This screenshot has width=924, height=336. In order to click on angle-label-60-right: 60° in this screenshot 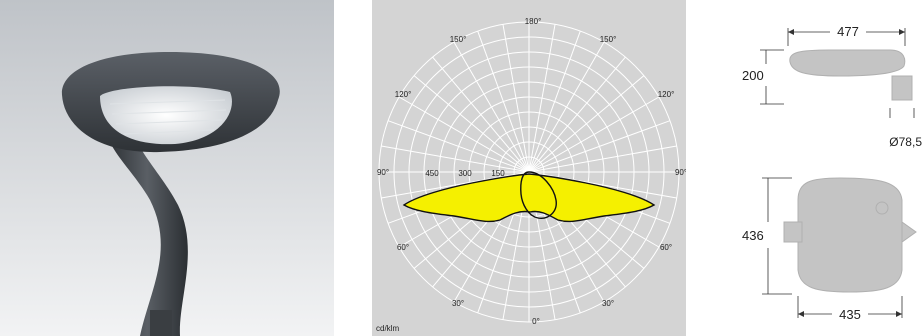, I will do `click(666, 247)`.